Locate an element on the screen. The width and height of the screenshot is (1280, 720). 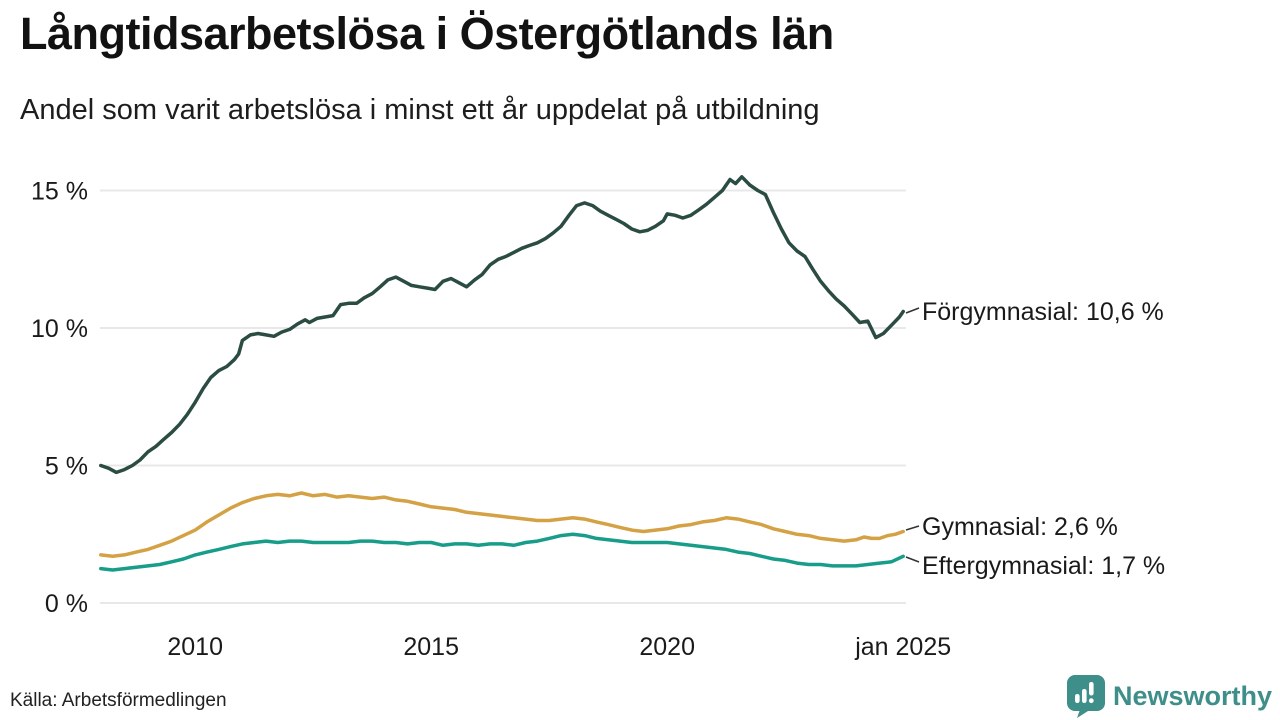
newsworthy-logo-icon is located at coordinates (1085, 696).